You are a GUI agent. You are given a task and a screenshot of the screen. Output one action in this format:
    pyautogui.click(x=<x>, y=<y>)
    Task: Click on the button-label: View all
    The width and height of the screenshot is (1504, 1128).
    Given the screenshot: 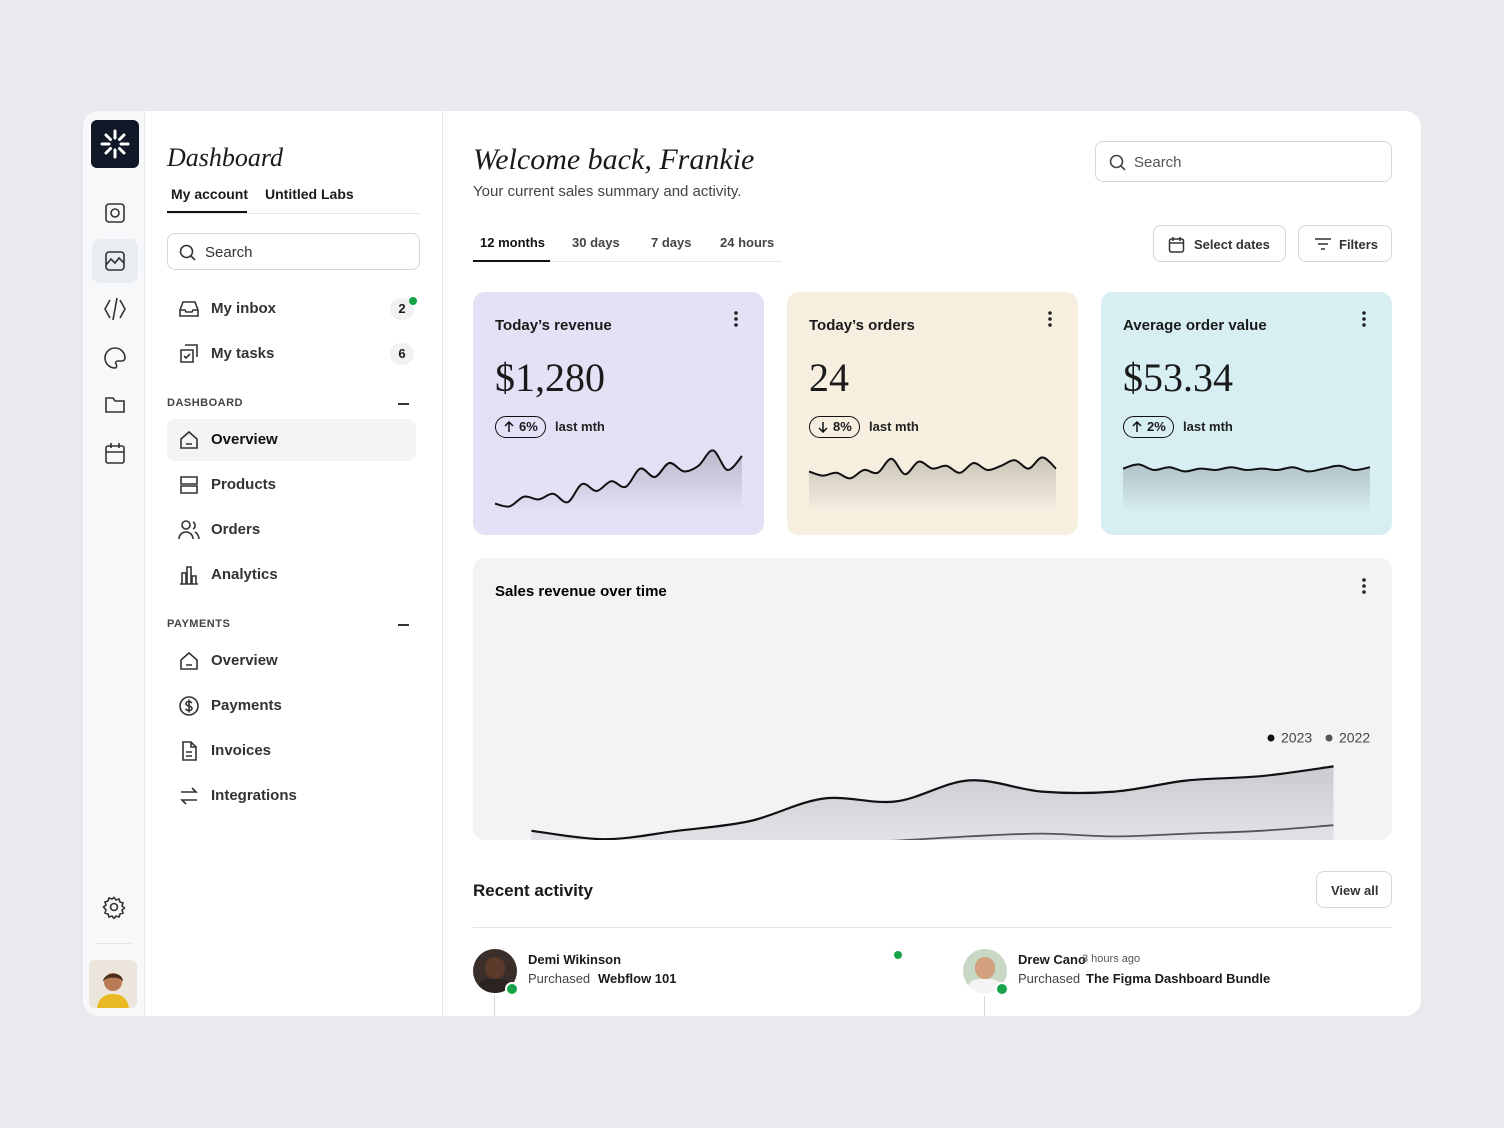 What is the action you would take?
    pyautogui.click(x=1355, y=890)
    